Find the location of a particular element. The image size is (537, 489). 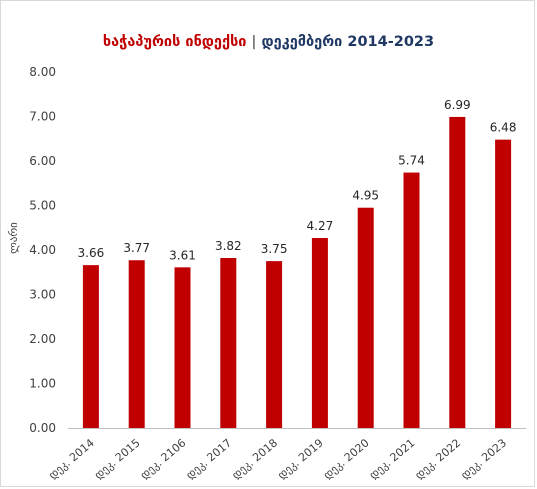

data-label: 3.77 is located at coordinates (136, 248).